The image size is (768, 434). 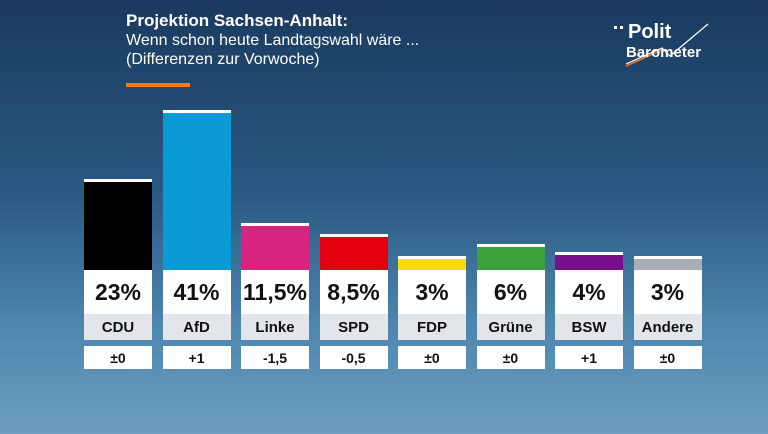 What do you see at coordinates (589, 292) in the screenshot?
I see `value-label-bsw: 4%` at bounding box center [589, 292].